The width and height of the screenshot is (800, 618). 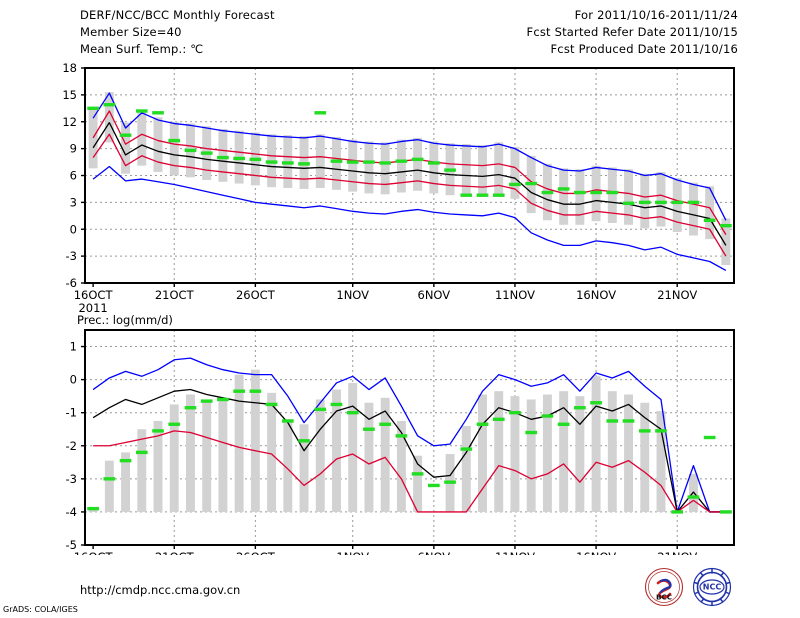 What do you see at coordinates (664, 597) in the screenshot?
I see `bcc-logo-text: BCC` at bounding box center [664, 597].